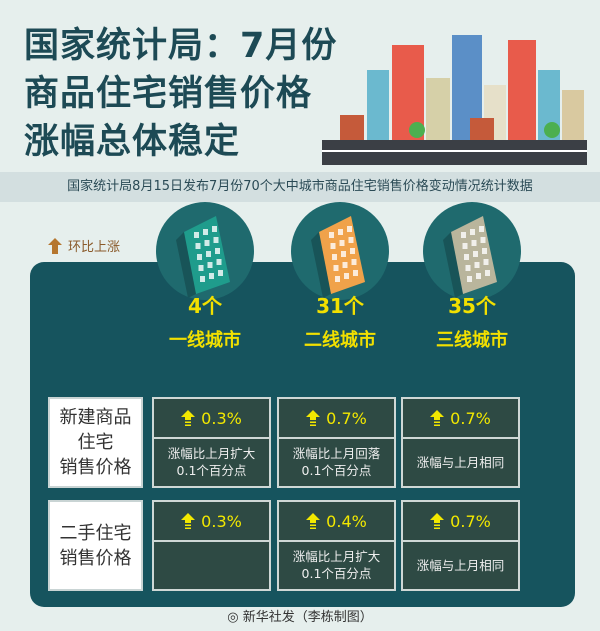 The width and height of the screenshot is (600, 631). Describe the element at coordinates (300, 617) in the screenshot. I see `credit-footer: ◎ 新华社发（李栋制图）` at that location.